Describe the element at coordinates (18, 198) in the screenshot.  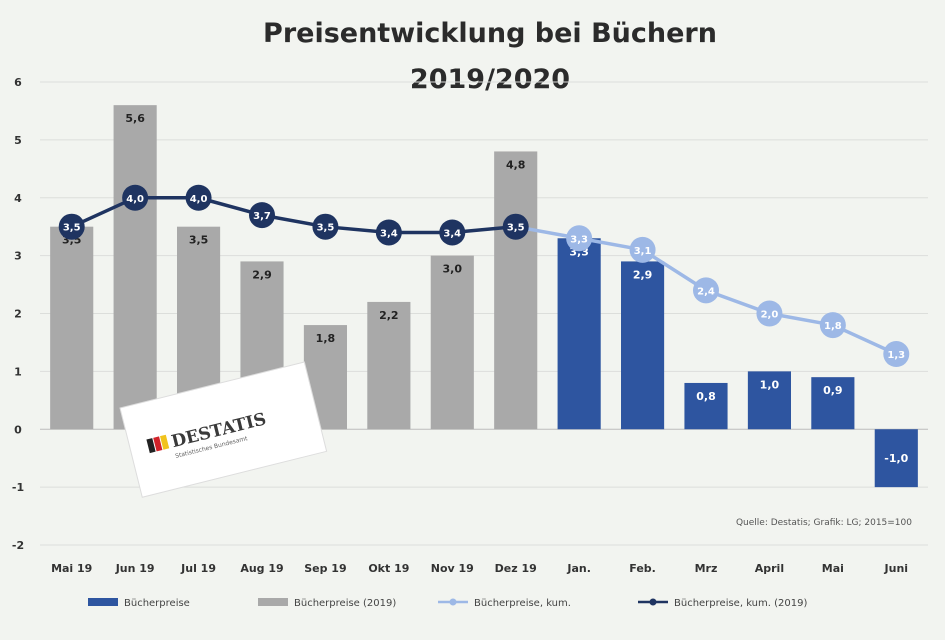
I see `y-tick-label: 4` at that location.